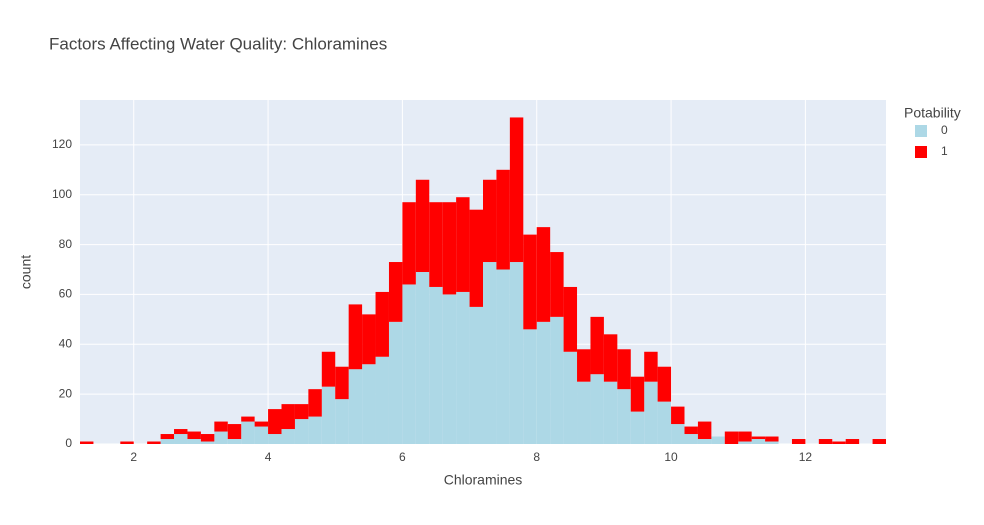 The width and height of the screenshot is (984, 525). What do you see at coordinates (671, 457) in the screenshot?
I see `x-tick-label: 10` at bounding box center [671, 457].